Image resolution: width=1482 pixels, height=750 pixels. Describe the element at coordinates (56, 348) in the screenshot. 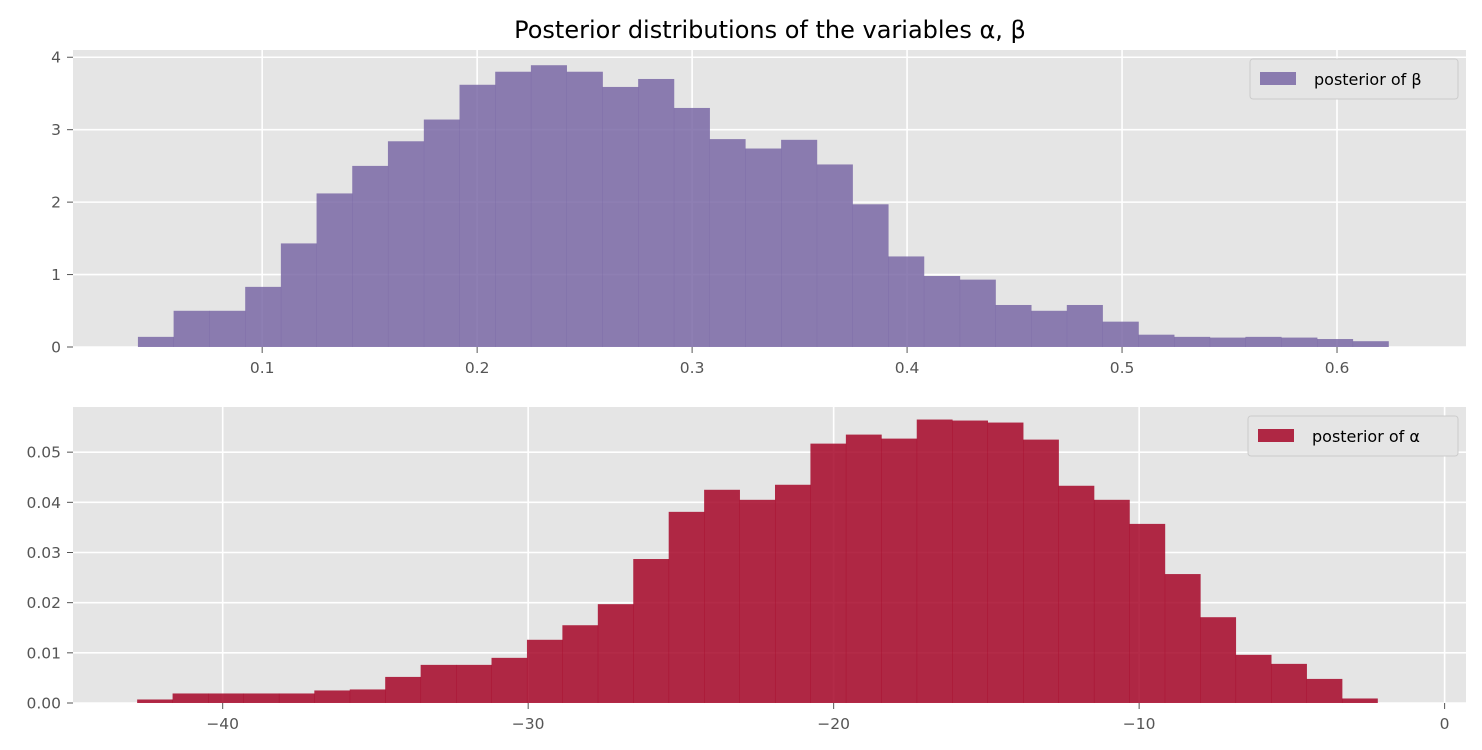

I see `y-tick-label: 0` at that location.